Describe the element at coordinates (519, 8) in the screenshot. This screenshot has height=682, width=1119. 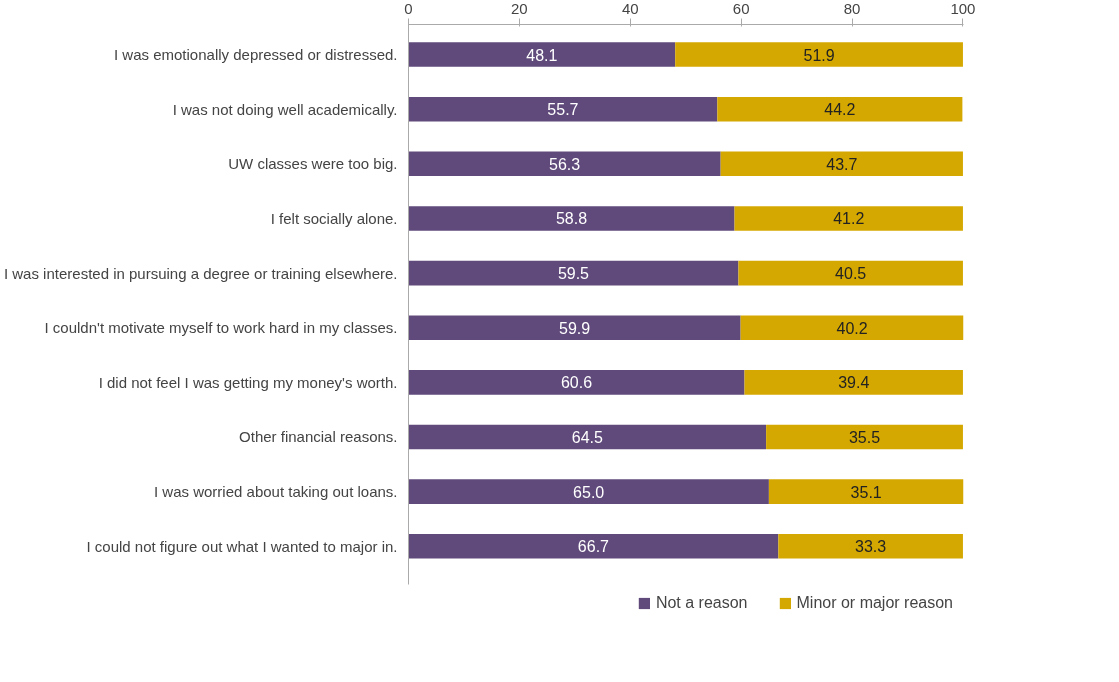
I see `x-tick-label: 20` at that location.